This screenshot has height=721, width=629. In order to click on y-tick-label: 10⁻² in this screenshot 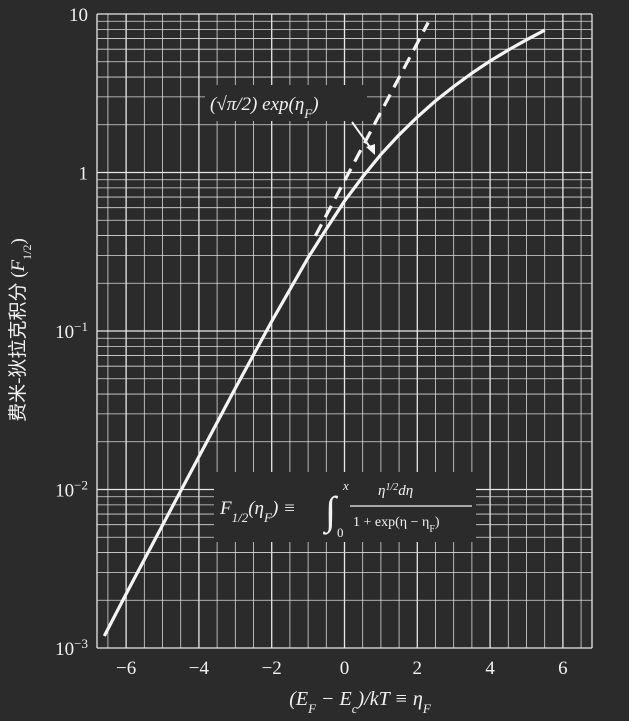, I will do `click(71, 489)`.